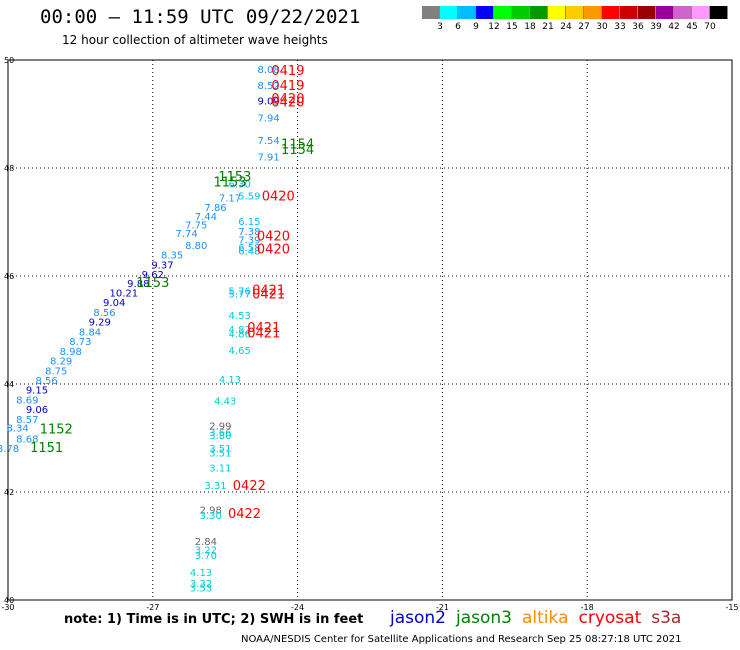 This screenshot has height=650, width=740. Describe the element at coordinates (240, 295) in the screenshot. I see `wave-height-label: 5.77` at that location.